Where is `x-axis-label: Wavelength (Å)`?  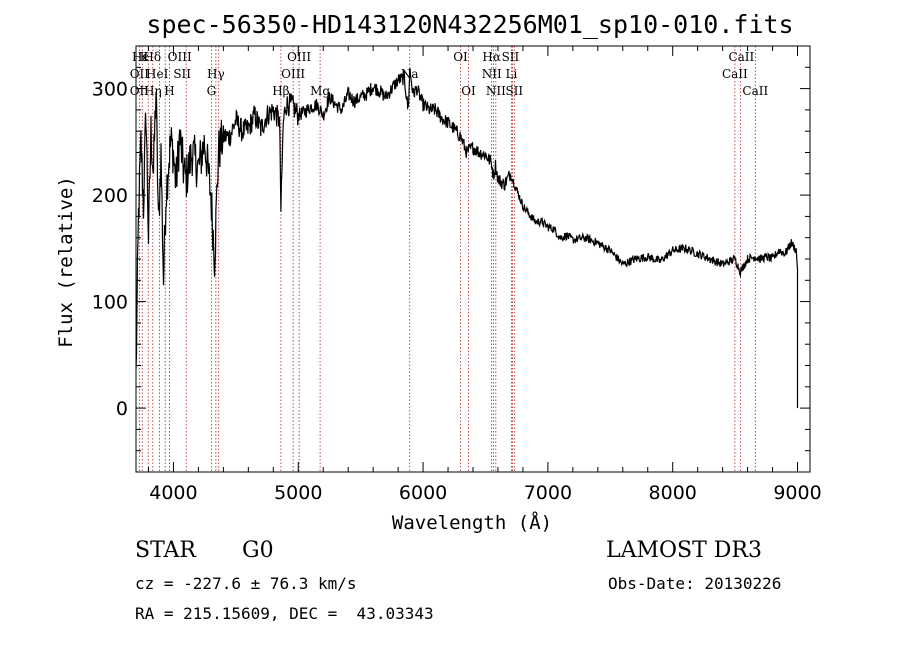
x-axis-label: Wavelength (Å) is located at coordinates (472, 522).